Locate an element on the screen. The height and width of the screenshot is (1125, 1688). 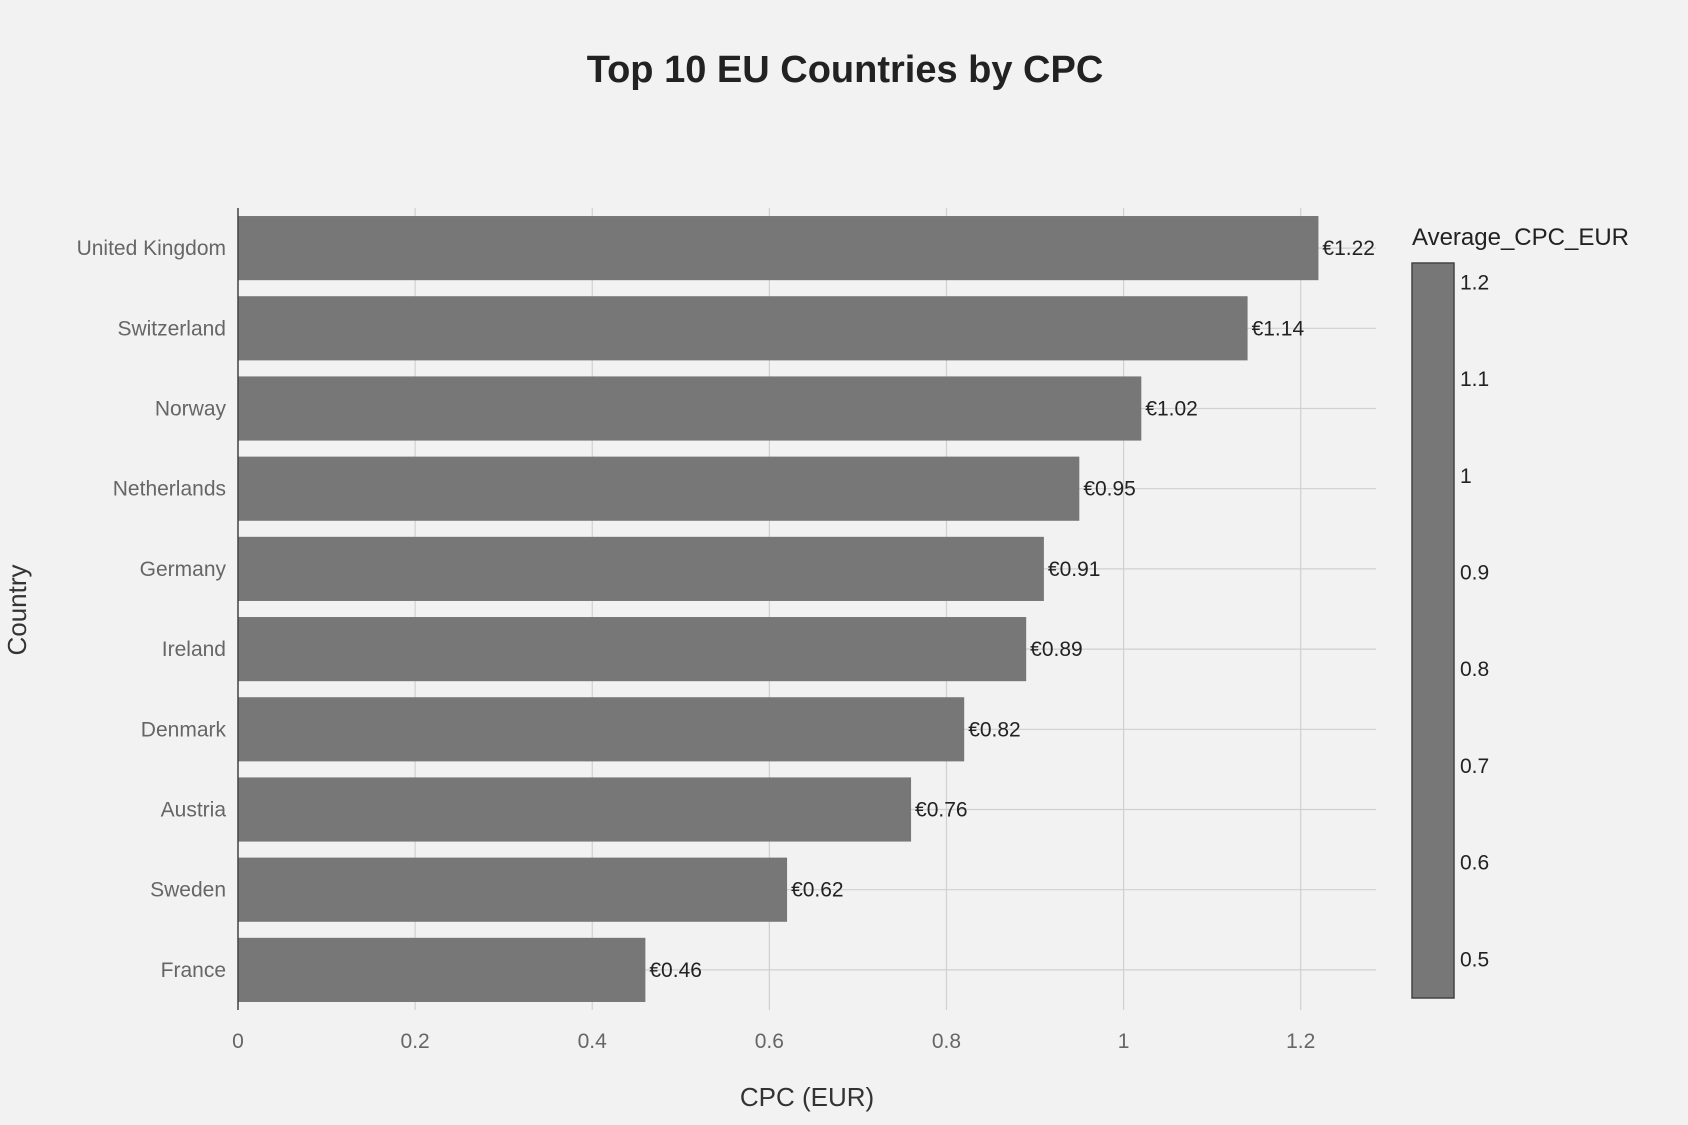
bar-value-label: €0.82 is located at coordinates (994, 729).